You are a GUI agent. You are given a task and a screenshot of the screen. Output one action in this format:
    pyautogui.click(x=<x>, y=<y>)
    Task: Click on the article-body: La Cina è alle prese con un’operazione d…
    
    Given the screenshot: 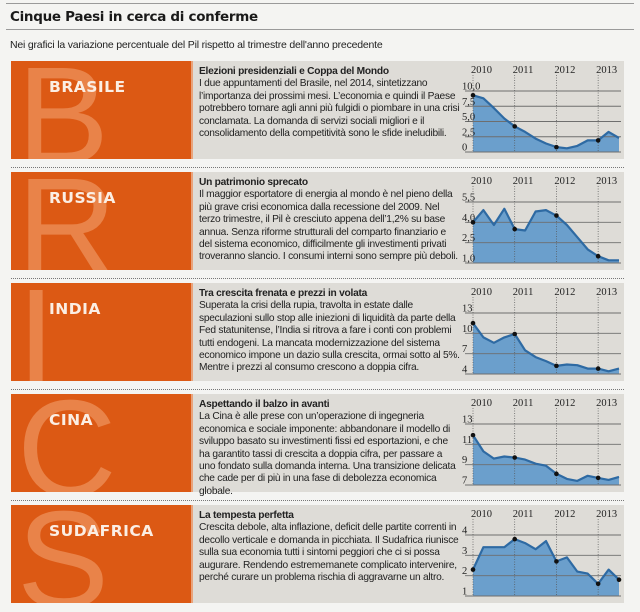 What is the action you would take?
    pyautogui.click(x=327, y=454)
    